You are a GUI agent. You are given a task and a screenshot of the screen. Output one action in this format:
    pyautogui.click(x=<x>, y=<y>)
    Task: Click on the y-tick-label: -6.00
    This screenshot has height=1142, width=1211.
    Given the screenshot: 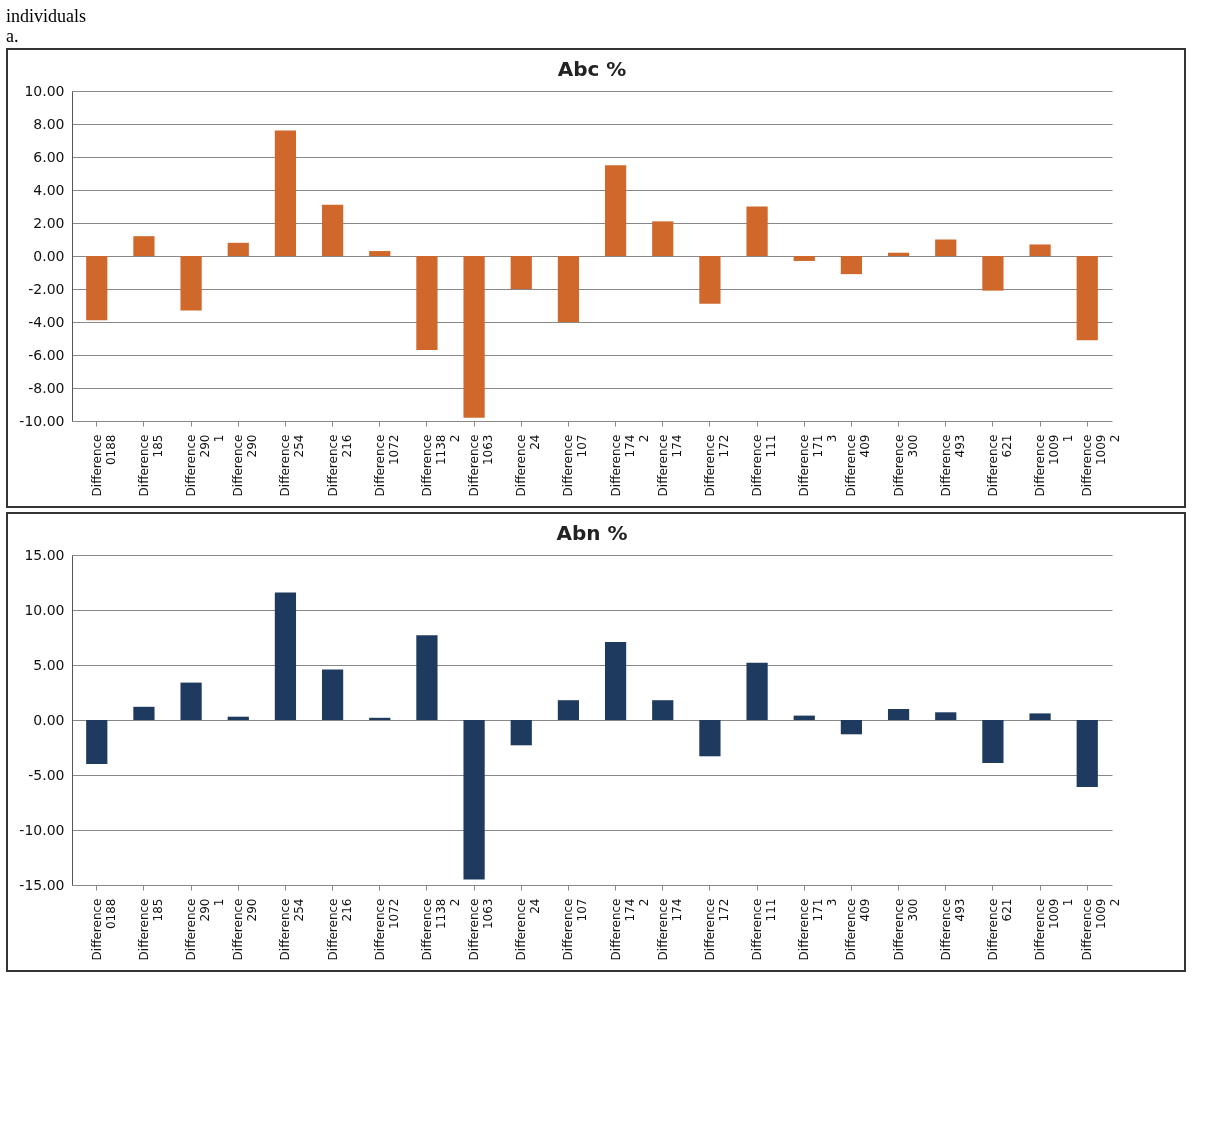 What is the action you would take?
    pyautogui.click(x=46, y=354)
    